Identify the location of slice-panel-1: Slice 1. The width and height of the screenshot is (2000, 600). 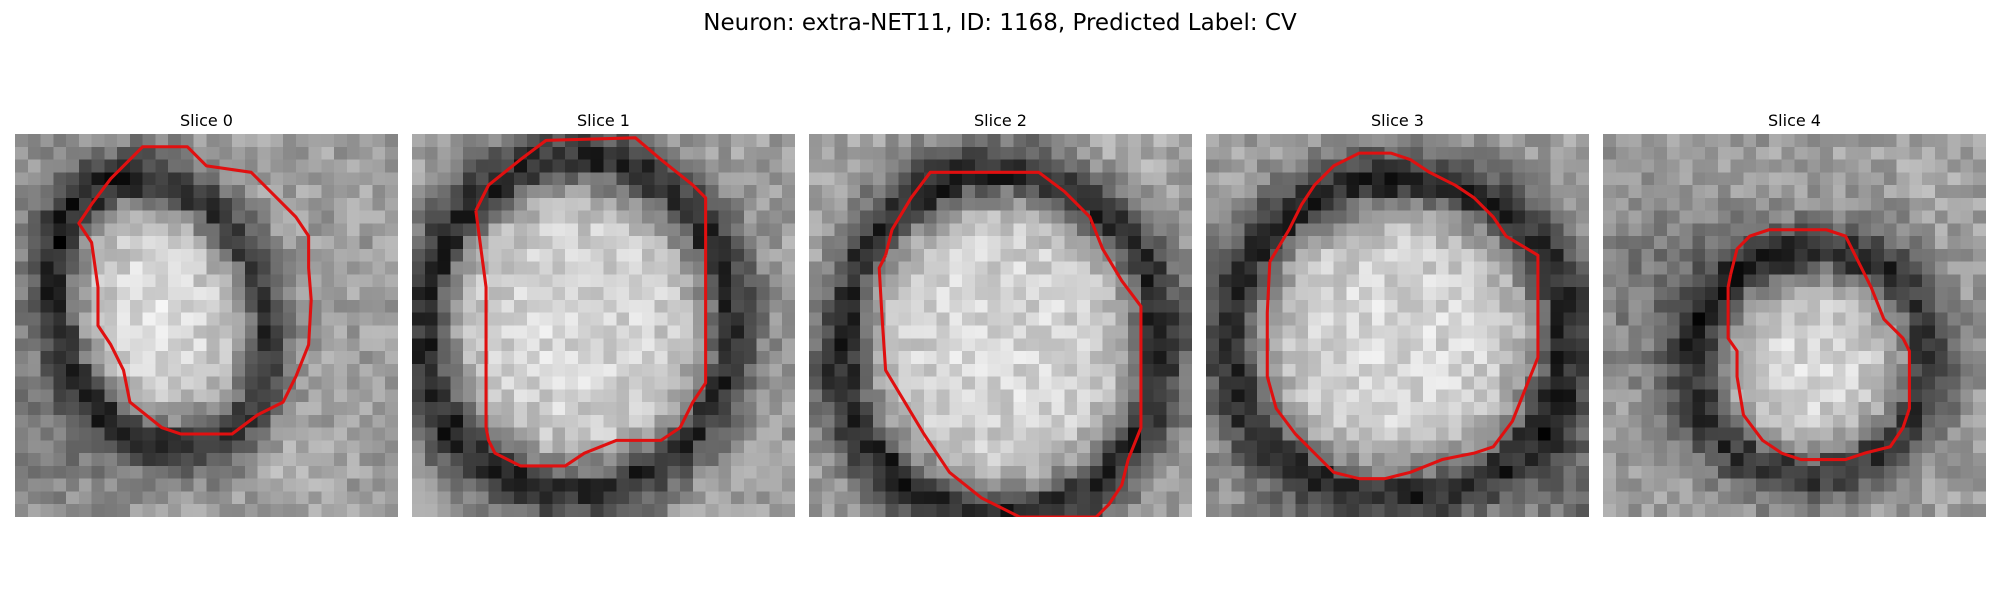
(603, 312).